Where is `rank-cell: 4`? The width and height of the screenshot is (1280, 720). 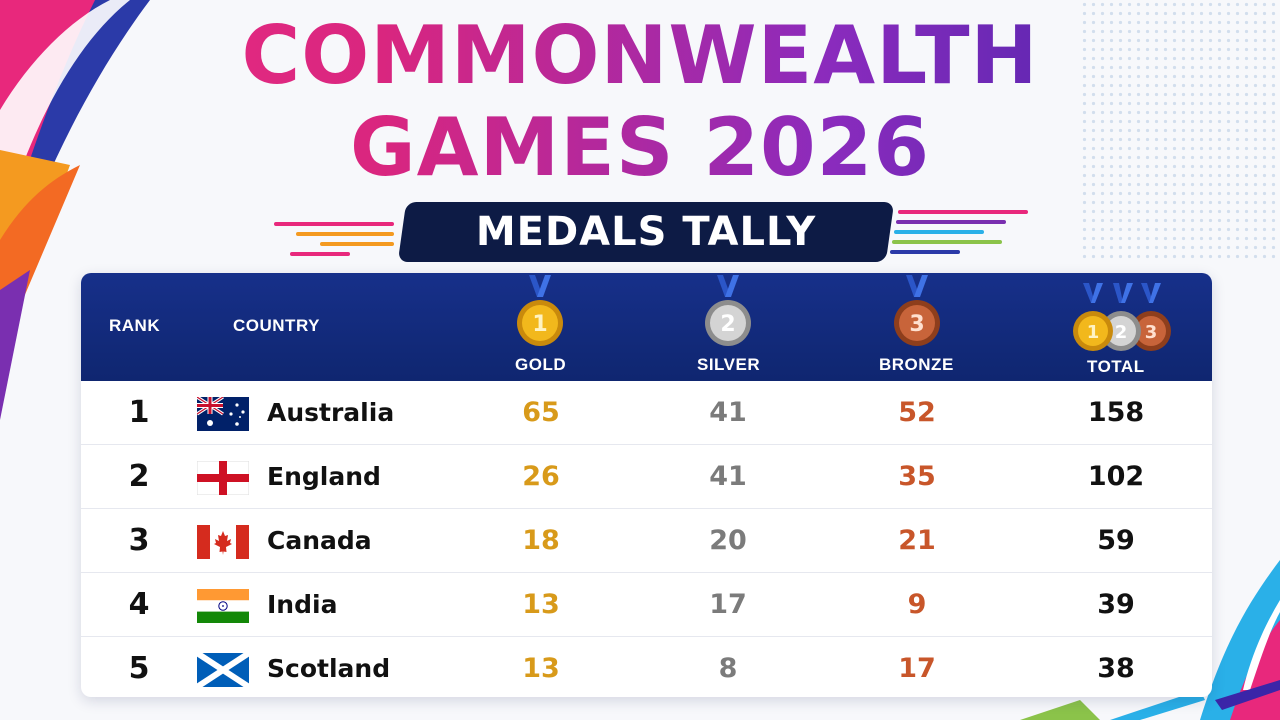 rank-cell: 4 is located at coordinates (139, 604).